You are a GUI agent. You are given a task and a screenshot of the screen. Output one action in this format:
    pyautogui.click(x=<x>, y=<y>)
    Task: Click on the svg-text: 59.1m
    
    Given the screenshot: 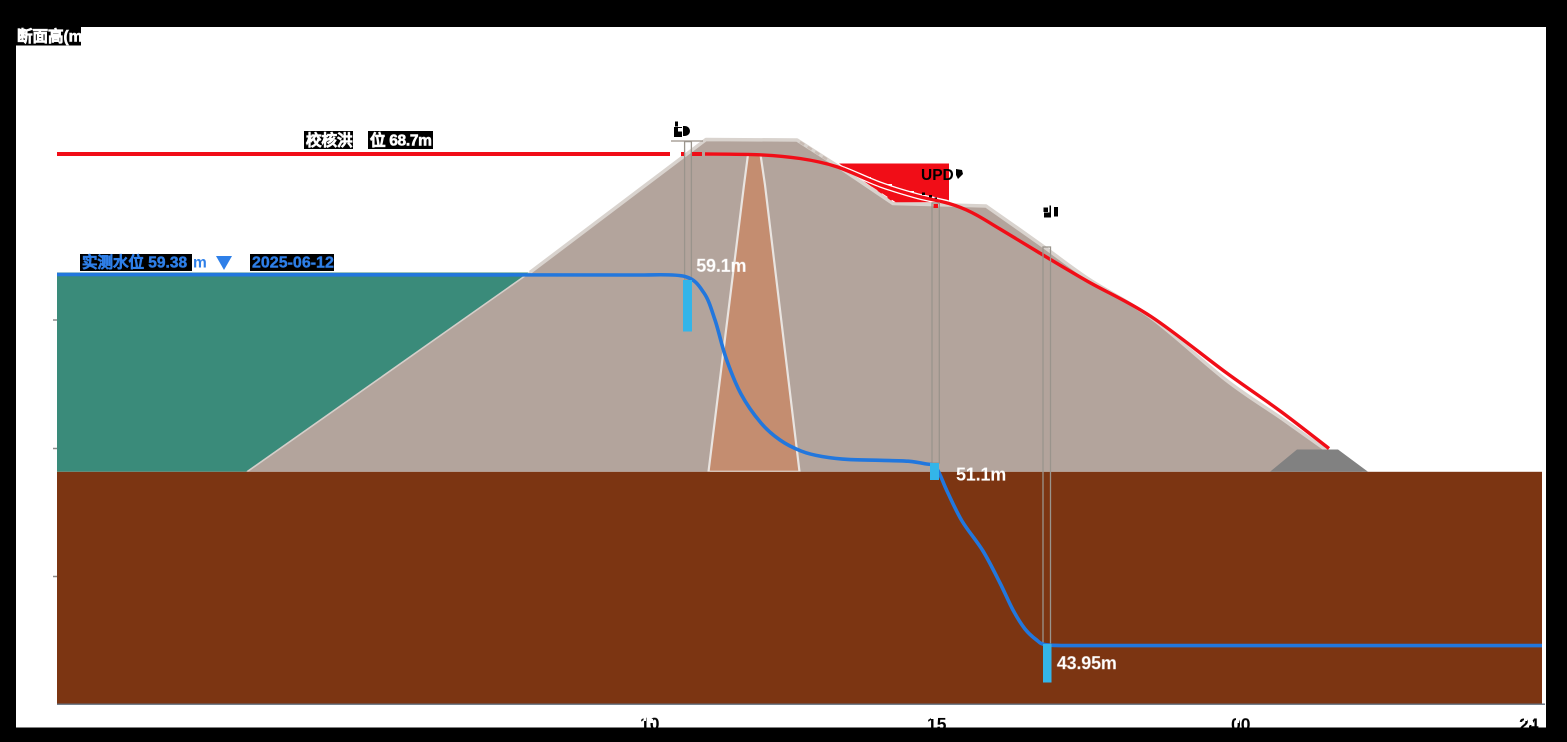 What is the action you would take?
    pyautogui.click(x=721, y=266)
    